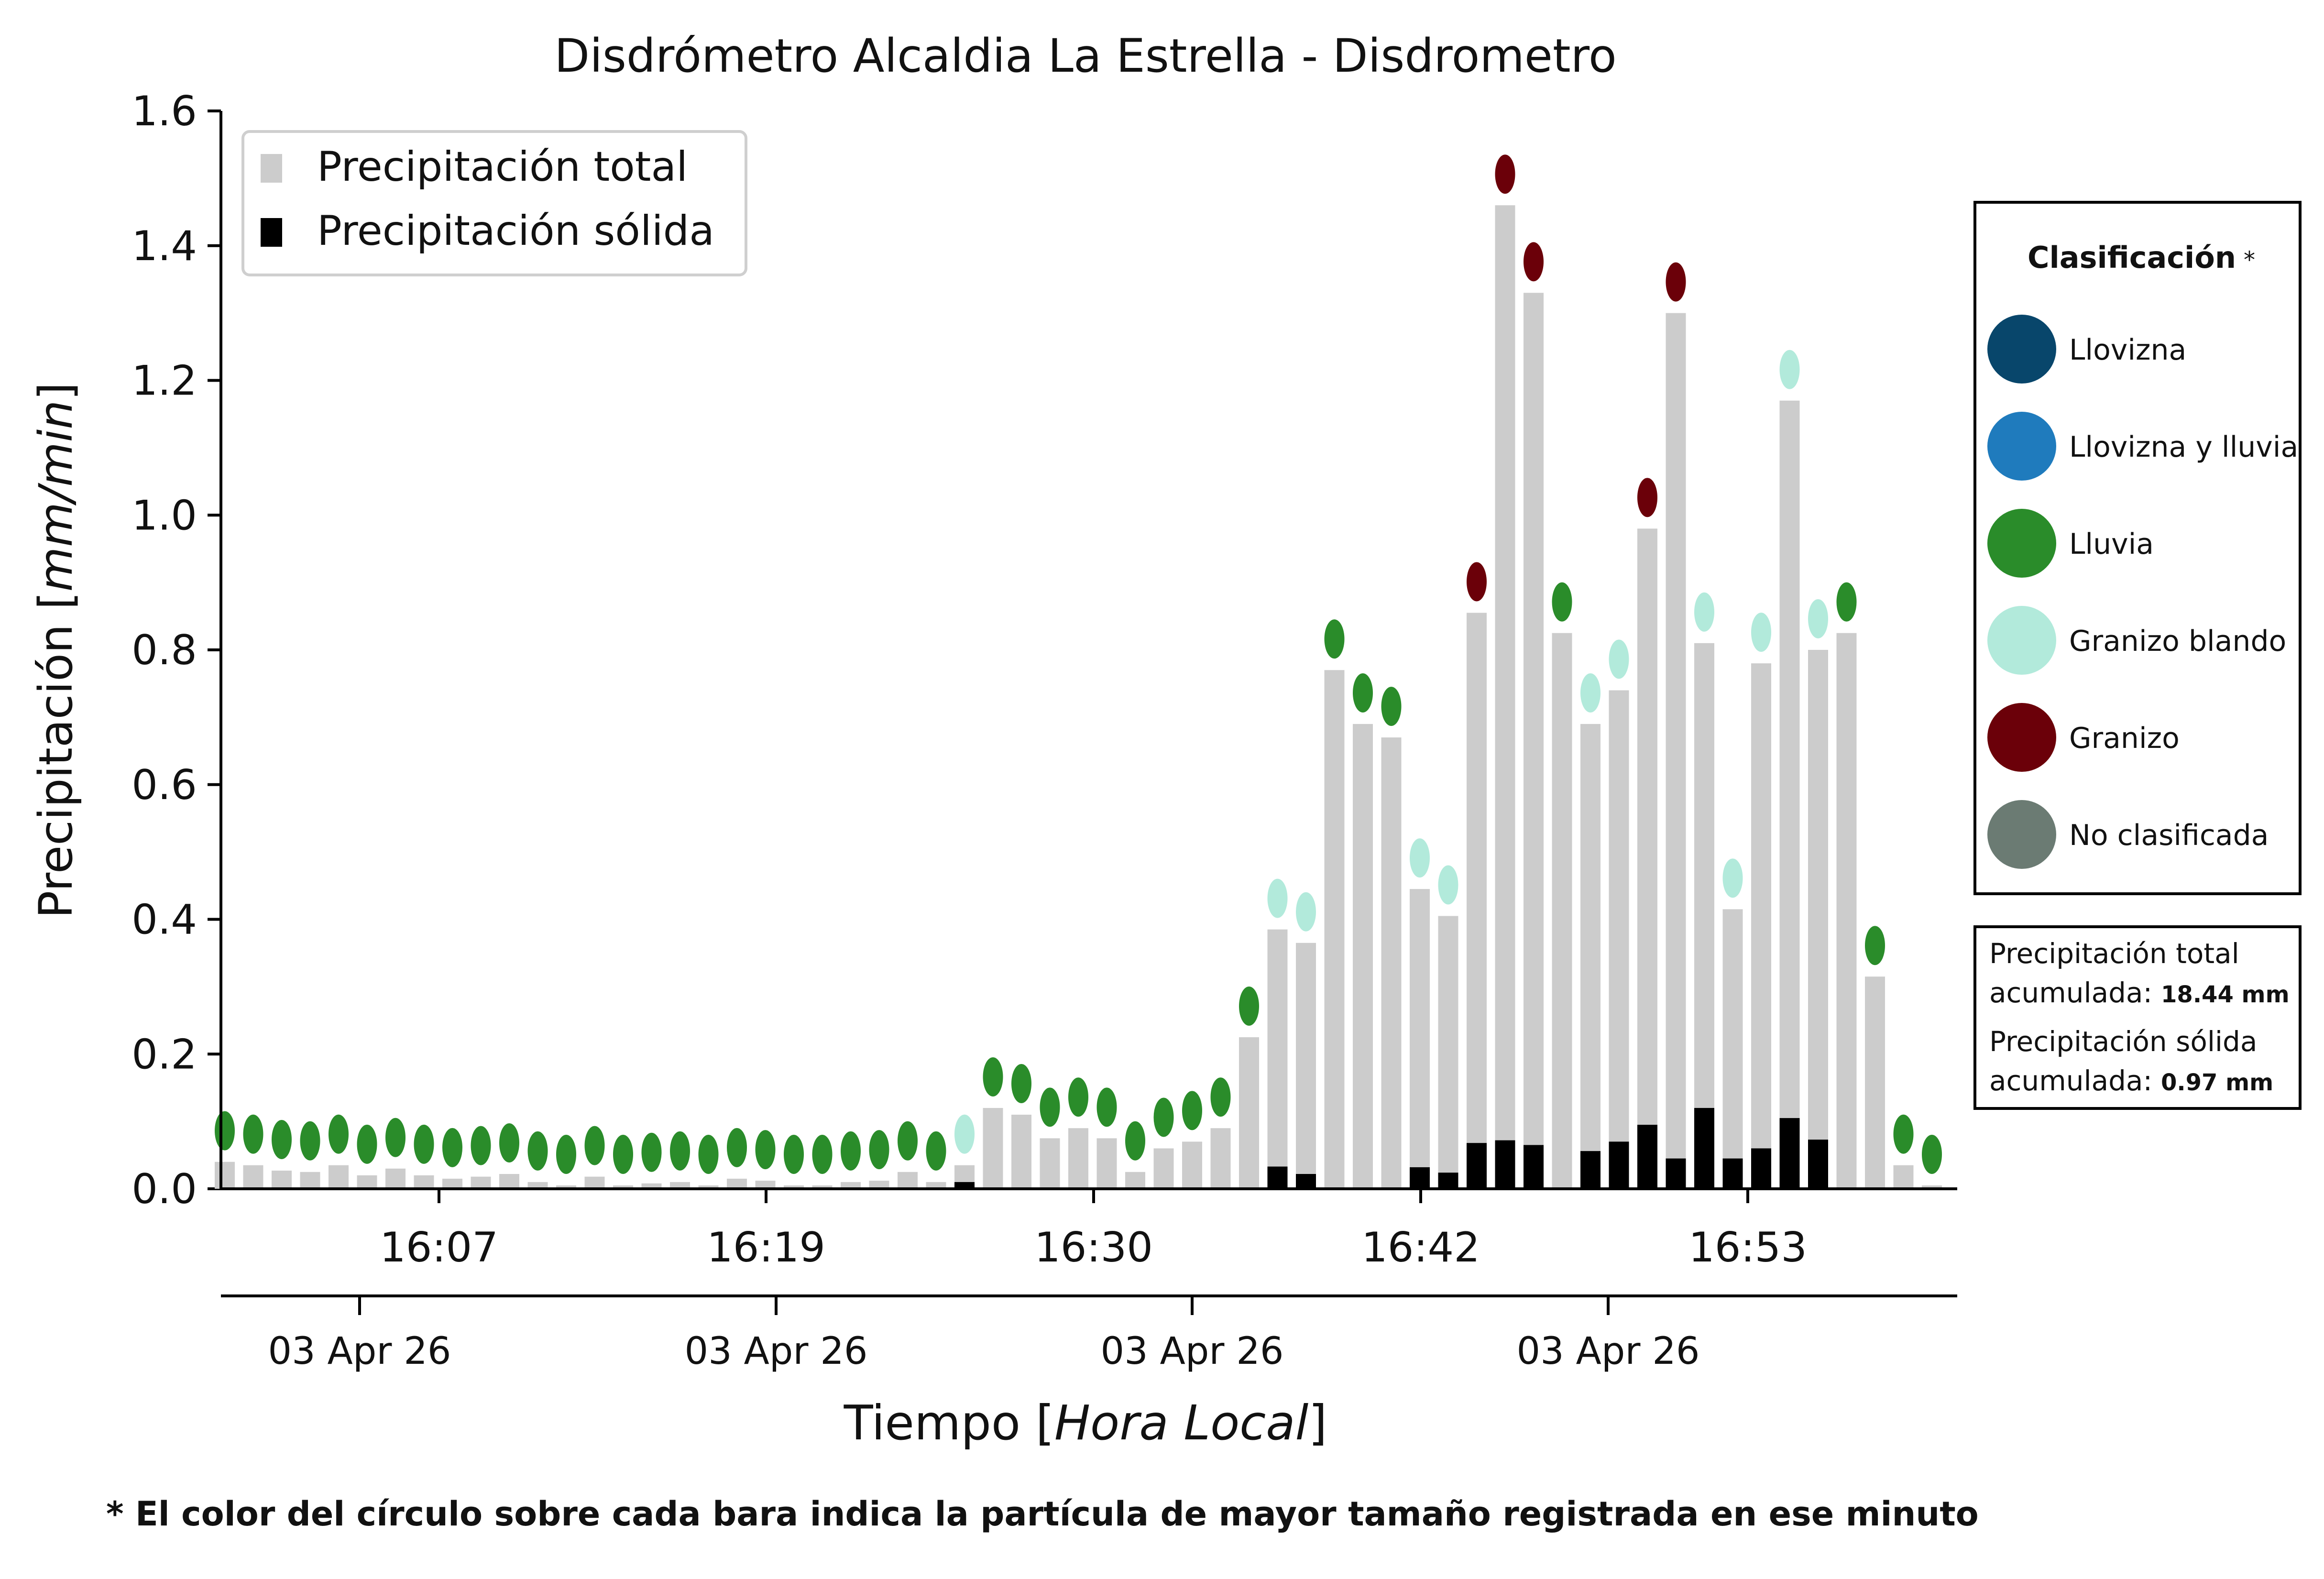  I want to click on y-axis-label-suffix: ], so click(56, 391).